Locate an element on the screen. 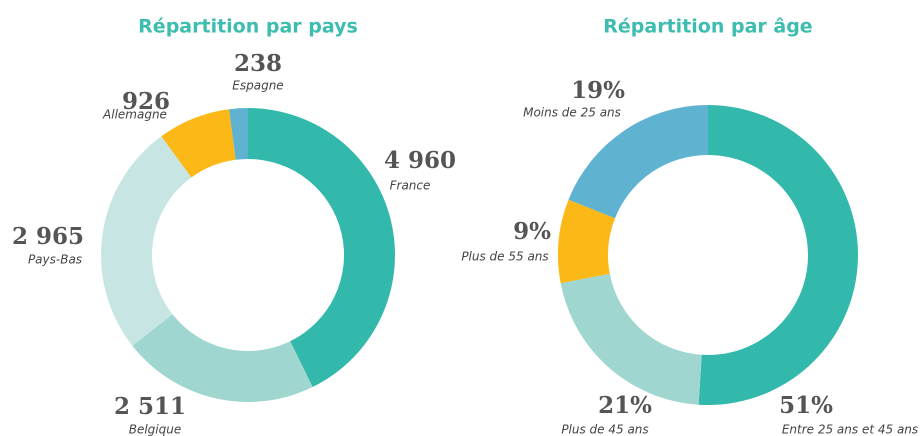  value-label: 4 960 is located at coordinates (420, 160).